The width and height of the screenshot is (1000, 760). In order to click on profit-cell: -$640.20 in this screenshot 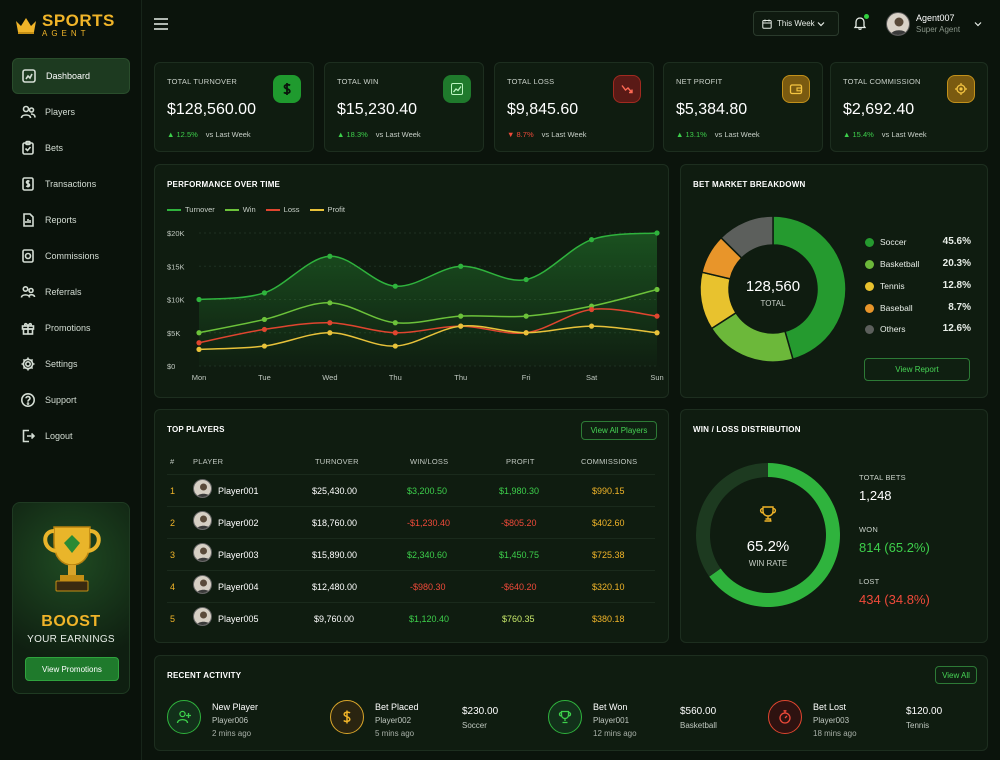, I will do `click(519, 587)`.